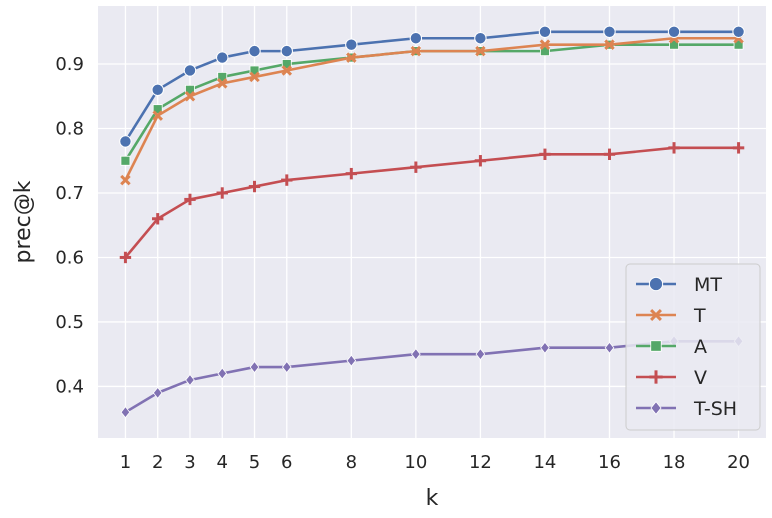  I want to click on x-tick-label: 6, so click(286, 462).